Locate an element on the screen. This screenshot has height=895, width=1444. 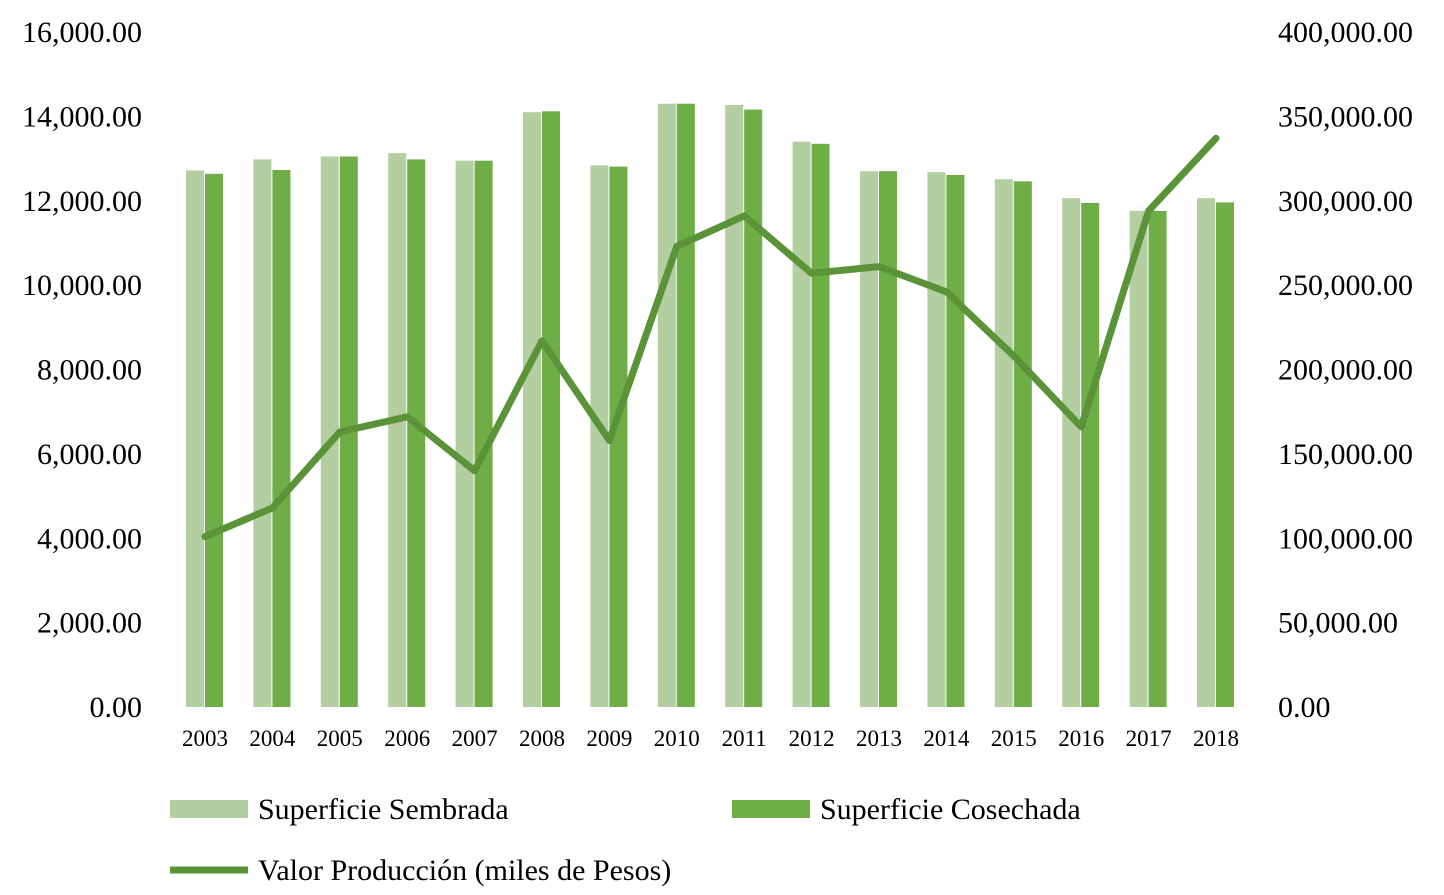
right-tick-label: 100,000.00 is located at coordinates (1345, 538).